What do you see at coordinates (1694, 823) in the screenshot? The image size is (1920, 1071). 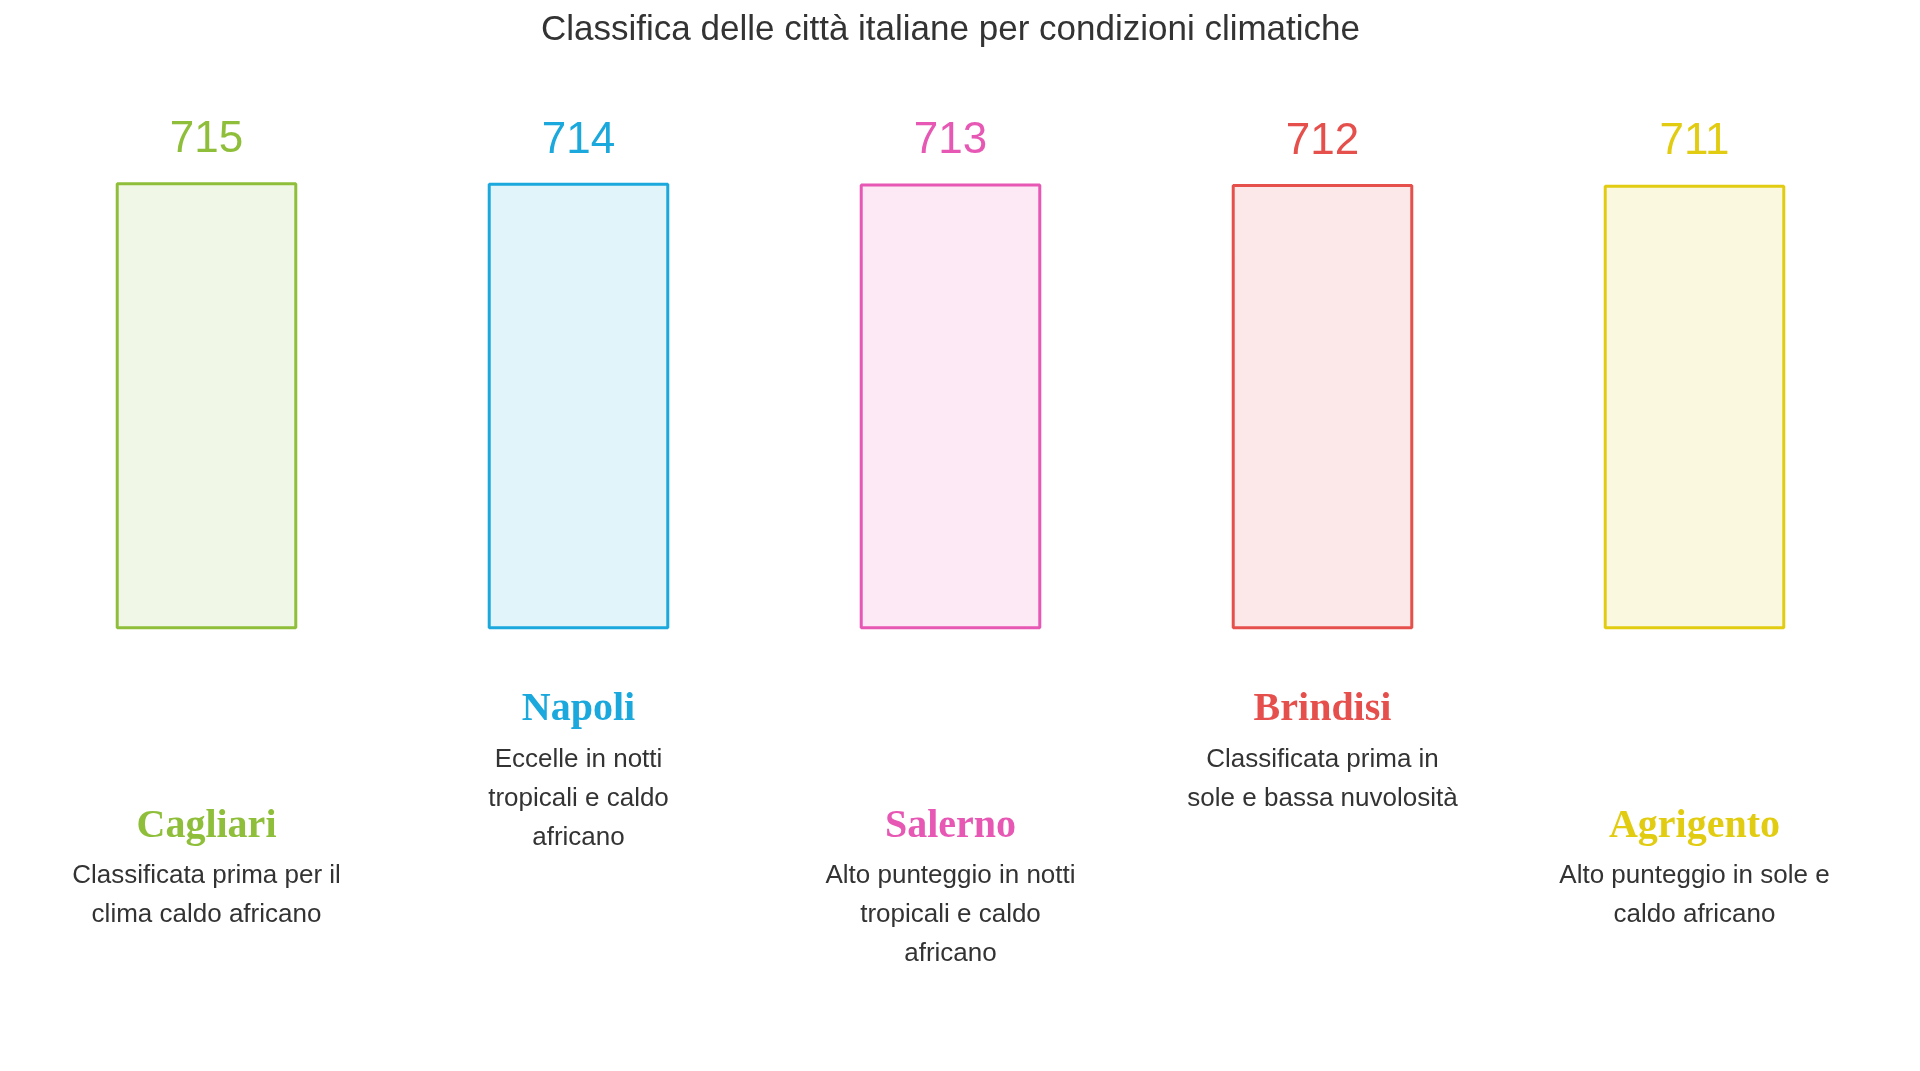 I see `x-tick-label: Agrigento` at bounding box center [1694, 823].